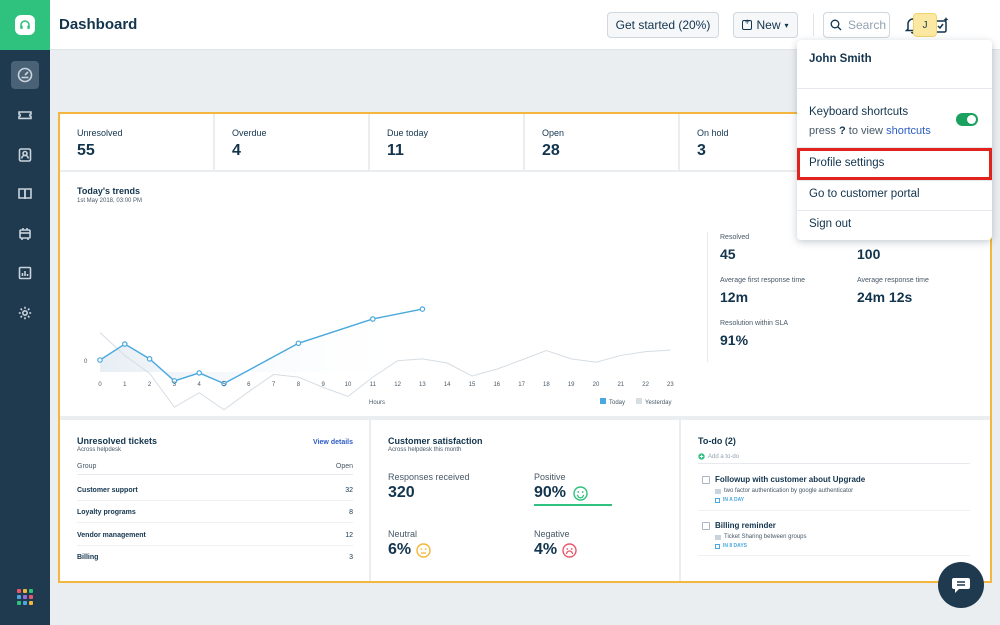  What do you see at coordinates (107, 490) in the screenshot?
I see `table-row-group: Customer support` at bounding box center [107, 490].